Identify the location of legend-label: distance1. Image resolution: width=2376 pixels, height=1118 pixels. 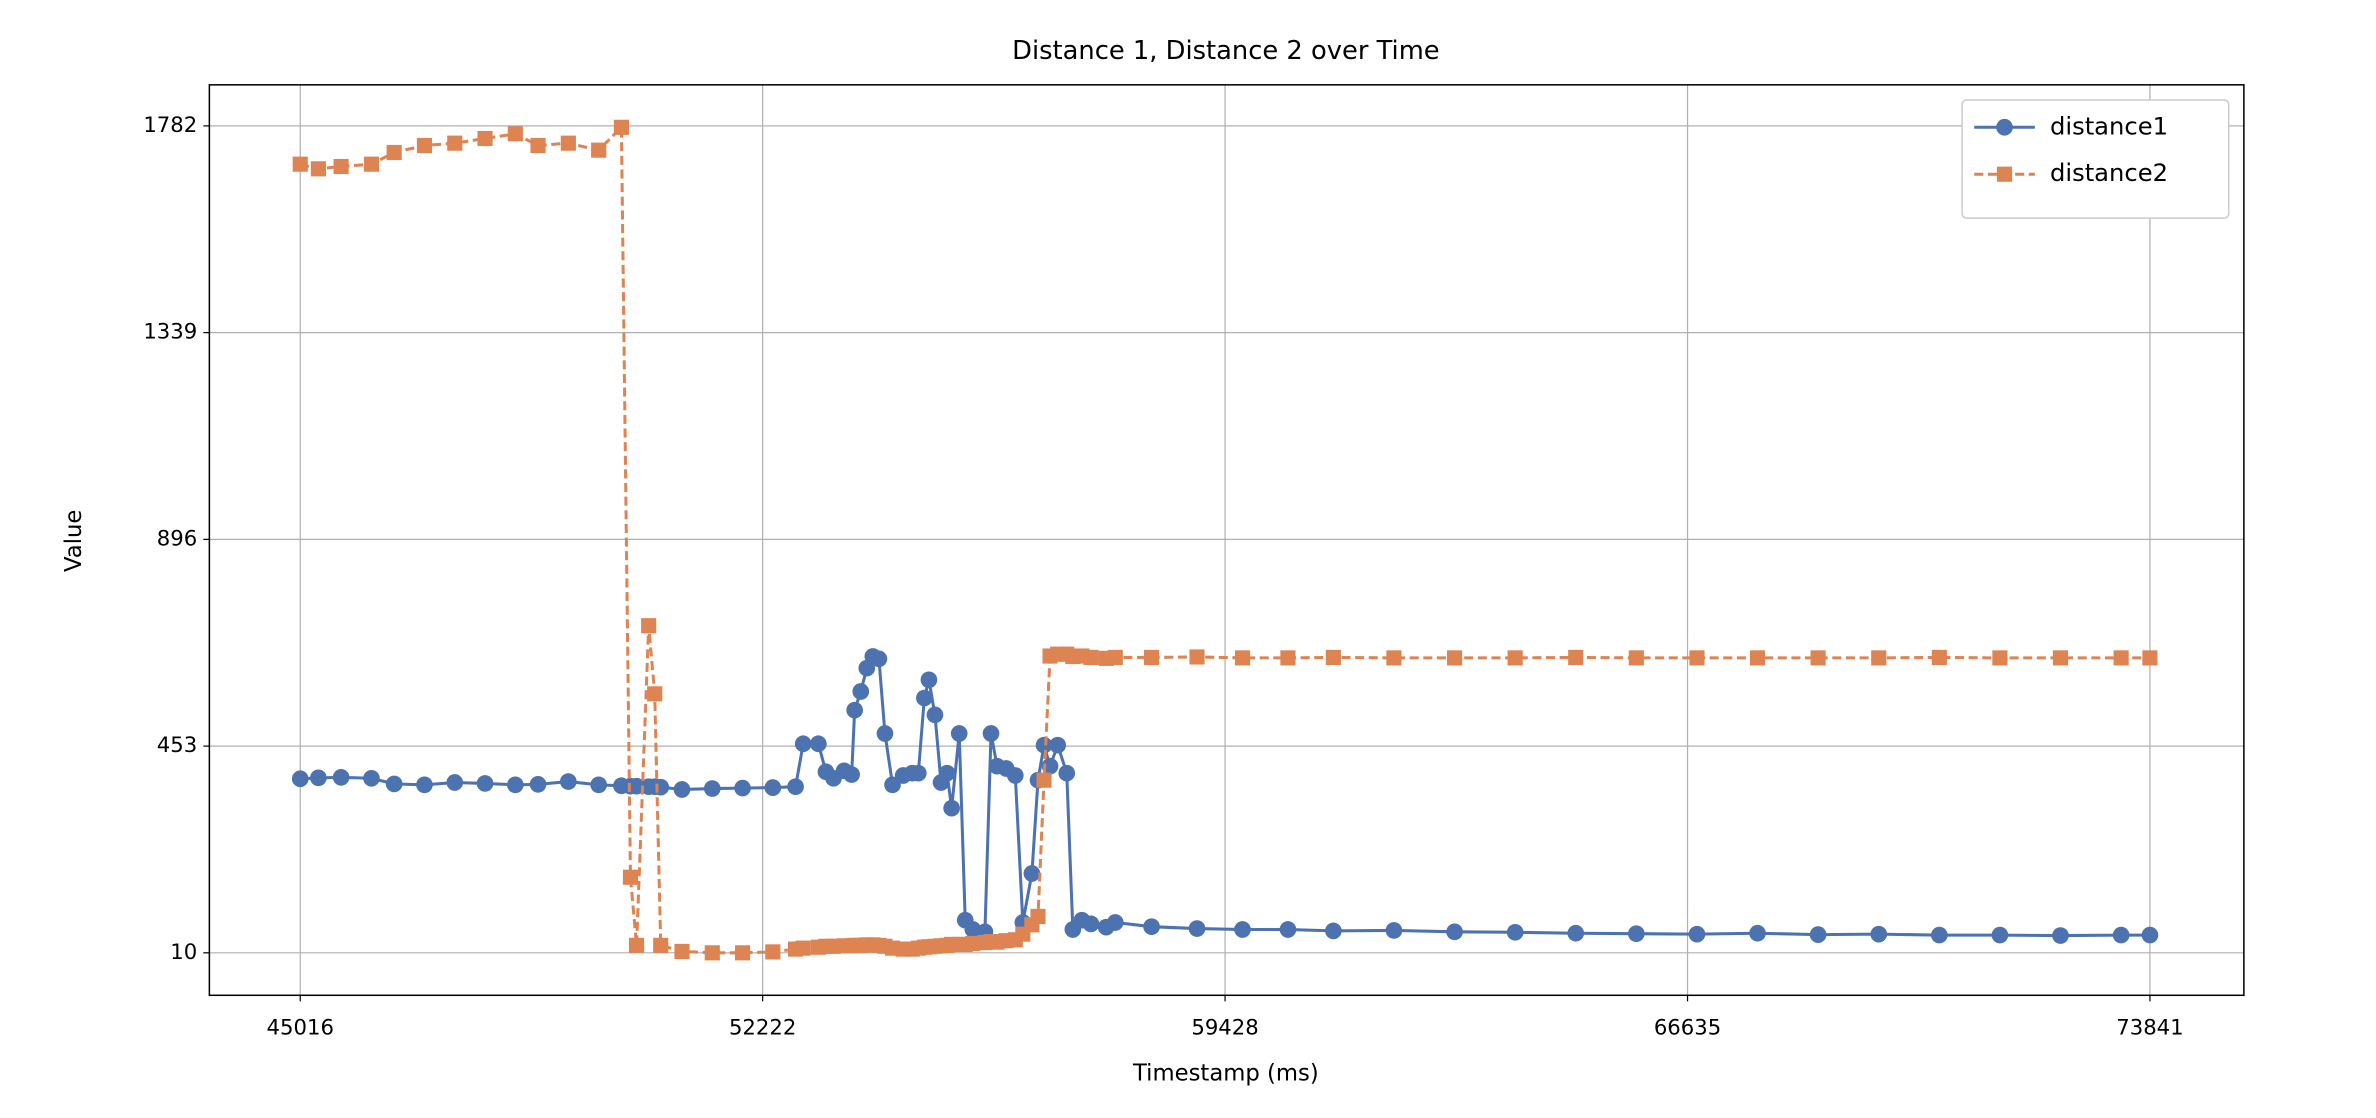
(2109, 126).